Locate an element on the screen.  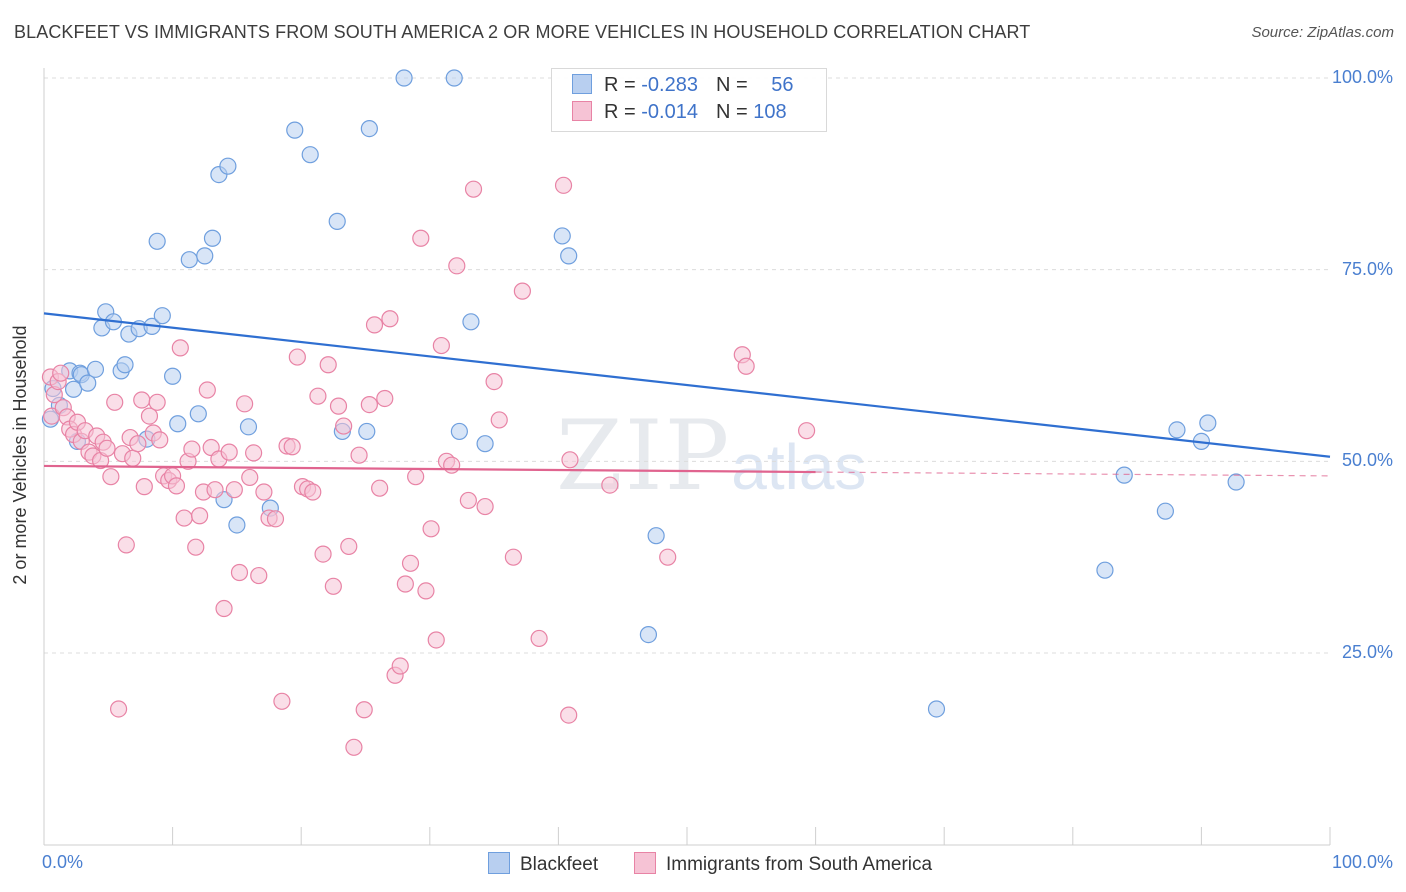
legend-item-blackfeet: Blackfeet is located at coordinates (543, 864).